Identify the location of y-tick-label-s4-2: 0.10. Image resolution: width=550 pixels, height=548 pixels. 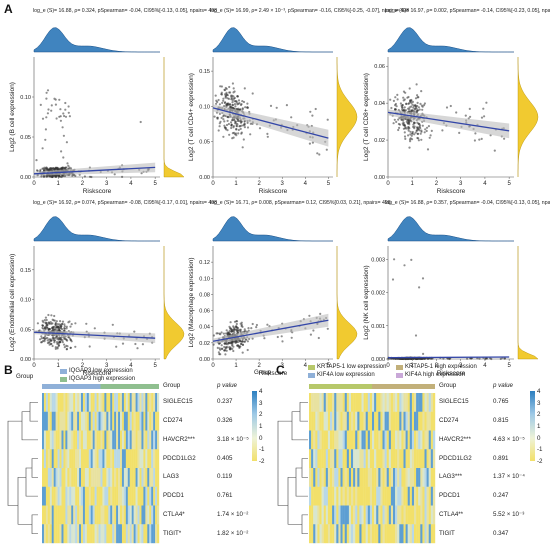
(25, 301).